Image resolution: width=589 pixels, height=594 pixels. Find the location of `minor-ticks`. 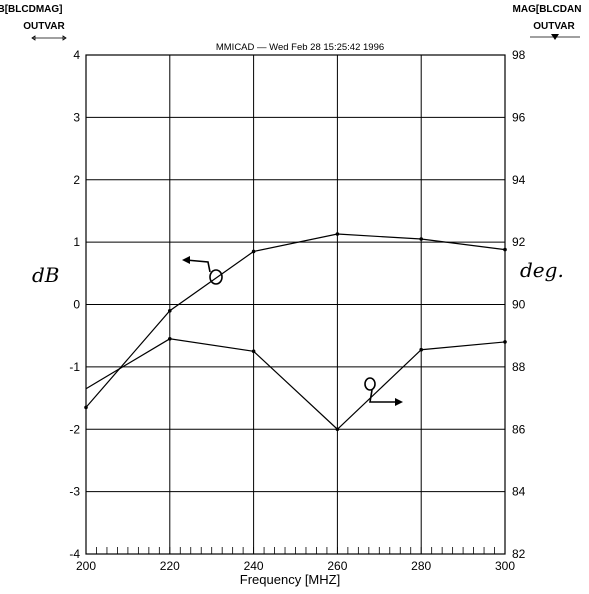

minor-ticks is located at coordinates (295, 550).